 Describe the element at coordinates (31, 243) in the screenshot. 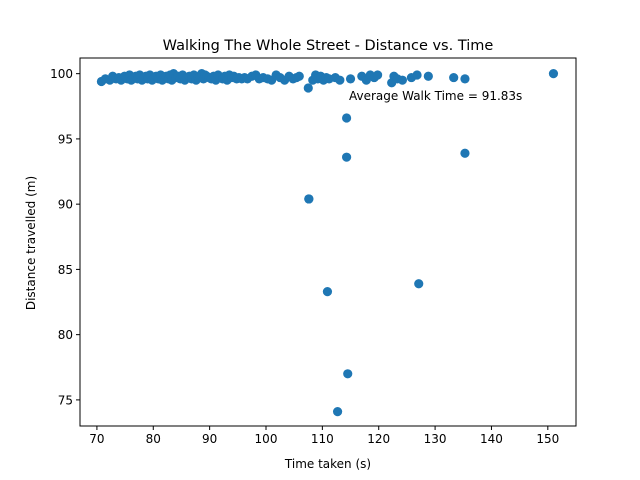

I see `y-axis-label: Distance travelled (m)` at that location.